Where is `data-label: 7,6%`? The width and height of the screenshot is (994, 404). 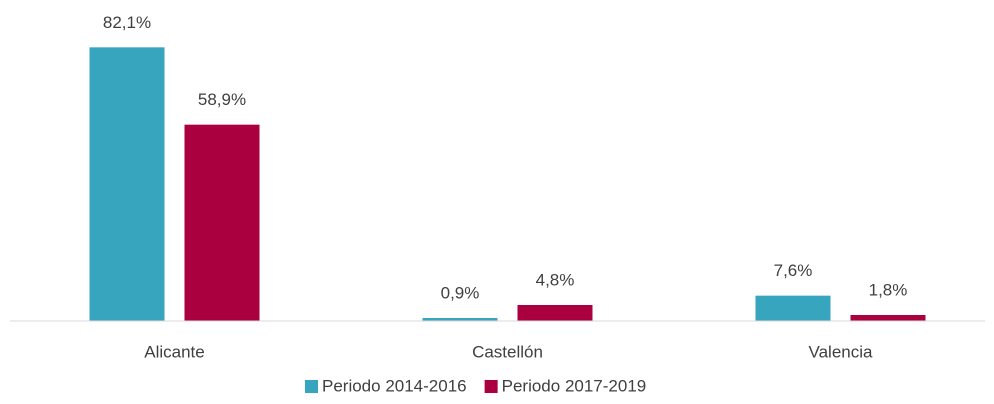 data-label: 7,6% is located at coordinates (793, 270).